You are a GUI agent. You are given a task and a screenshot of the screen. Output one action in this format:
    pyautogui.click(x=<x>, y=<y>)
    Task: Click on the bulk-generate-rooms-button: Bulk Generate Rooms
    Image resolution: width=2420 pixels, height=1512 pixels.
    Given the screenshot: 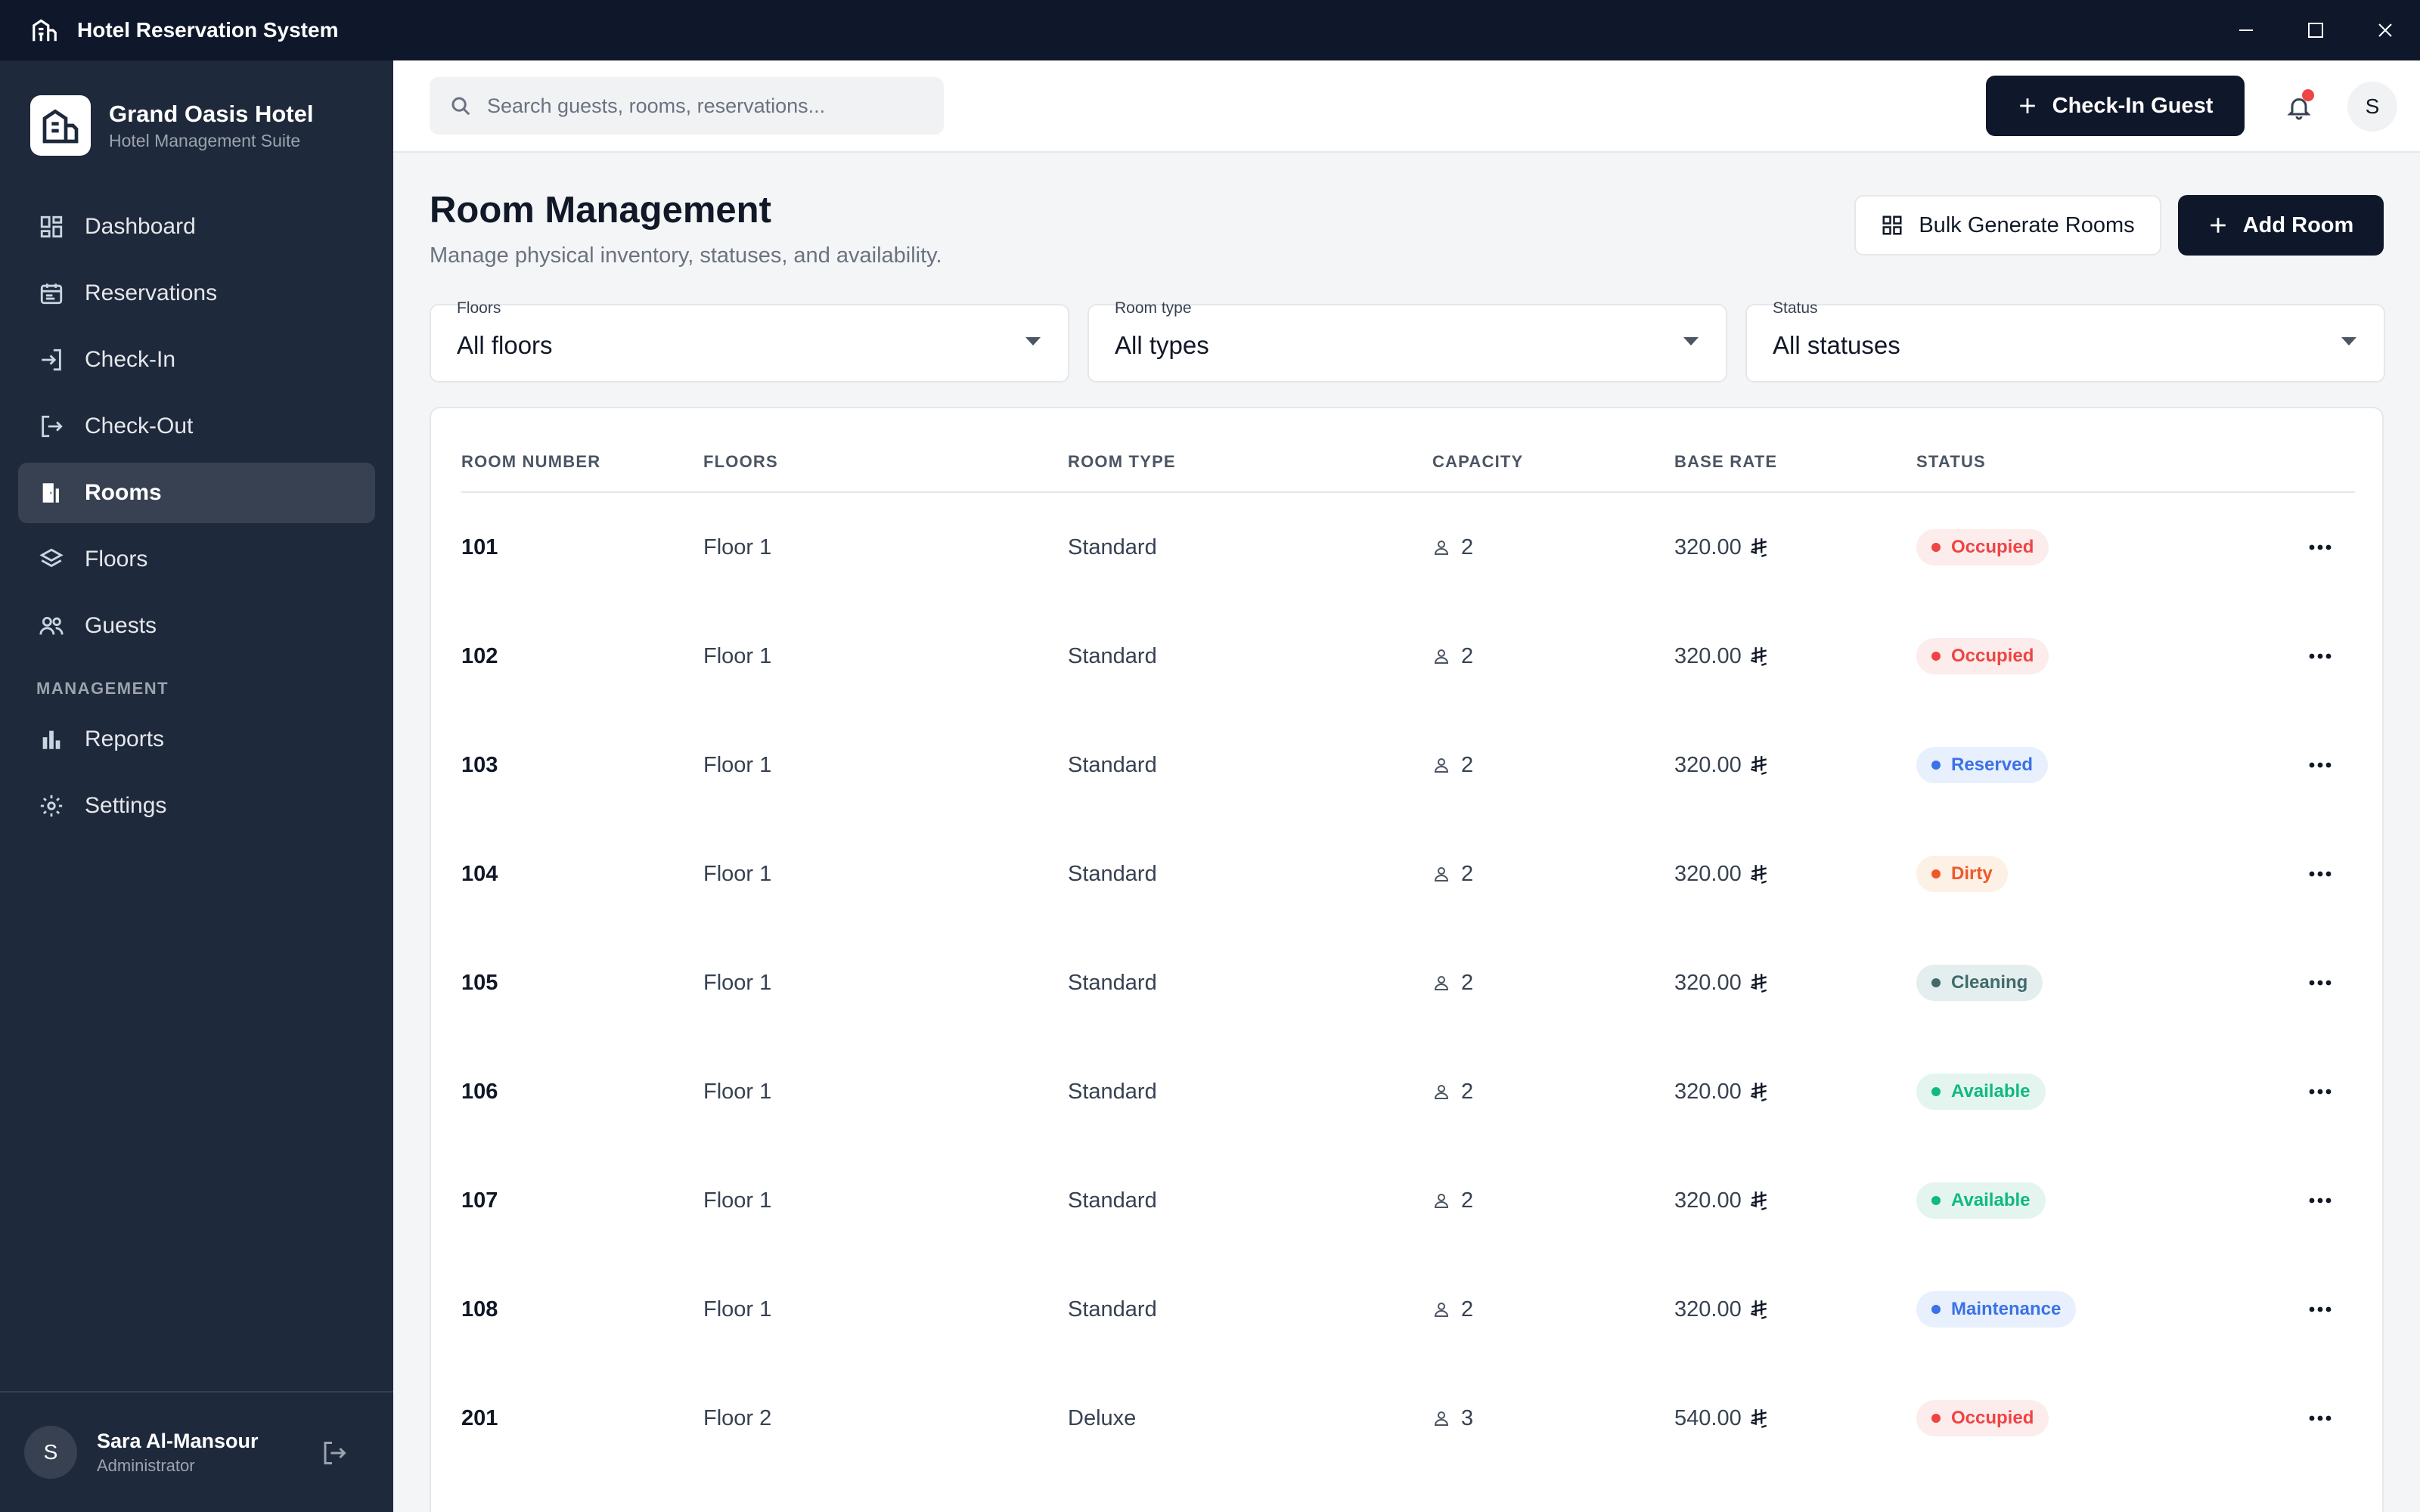 What is the action you would take?
    pyautogui.click(x=2007, y=225)
    